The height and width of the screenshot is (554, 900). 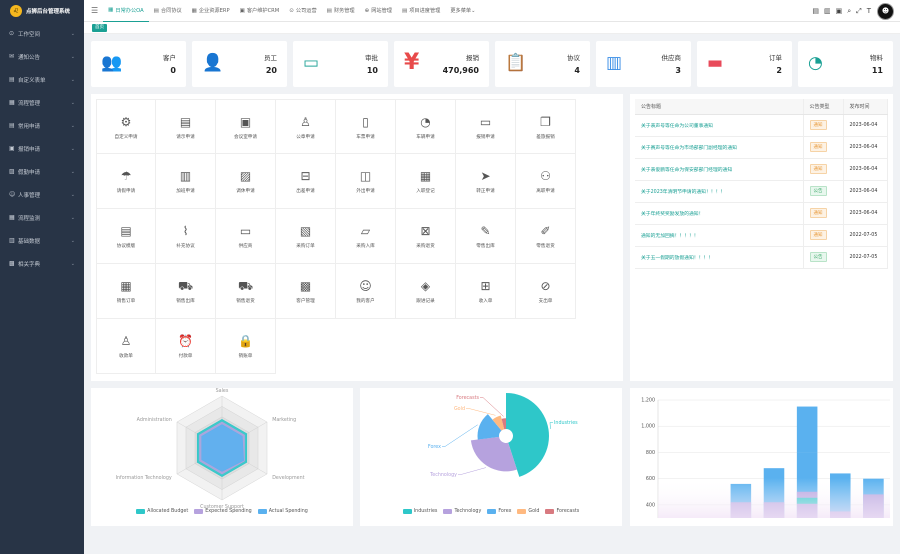 What do you see at coordinates (42, 79) in the screenshot?
I see `sidebar-item-2: ▤ 自定义表单 ⌄` at bounding box center [42, 79].